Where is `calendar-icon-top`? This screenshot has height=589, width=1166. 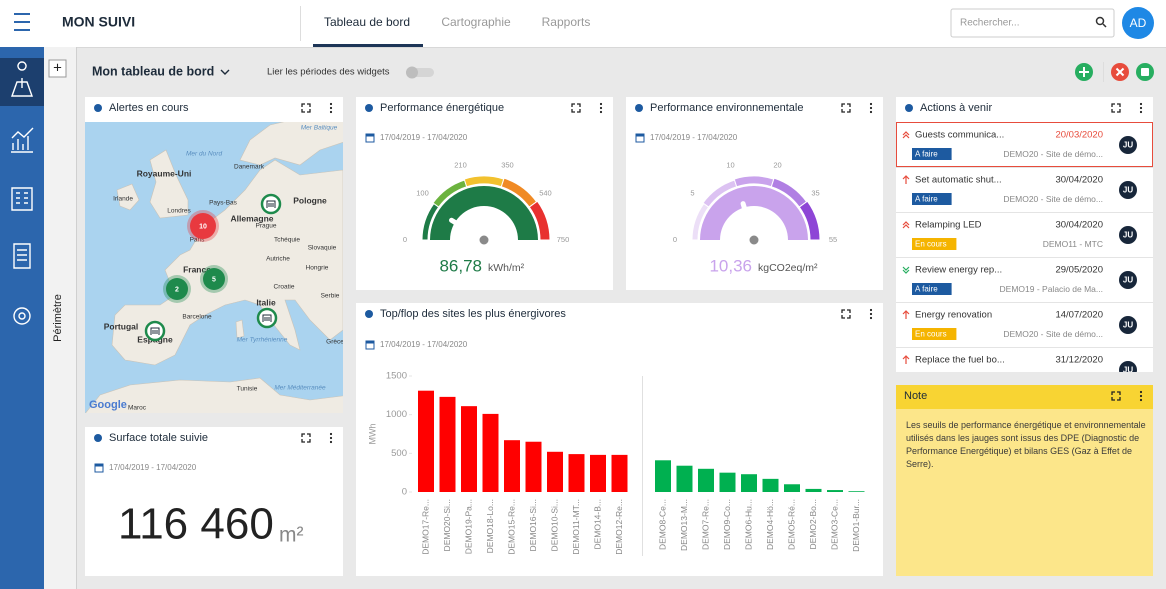 calendar-icon-top is located at coordinates (99, 465).